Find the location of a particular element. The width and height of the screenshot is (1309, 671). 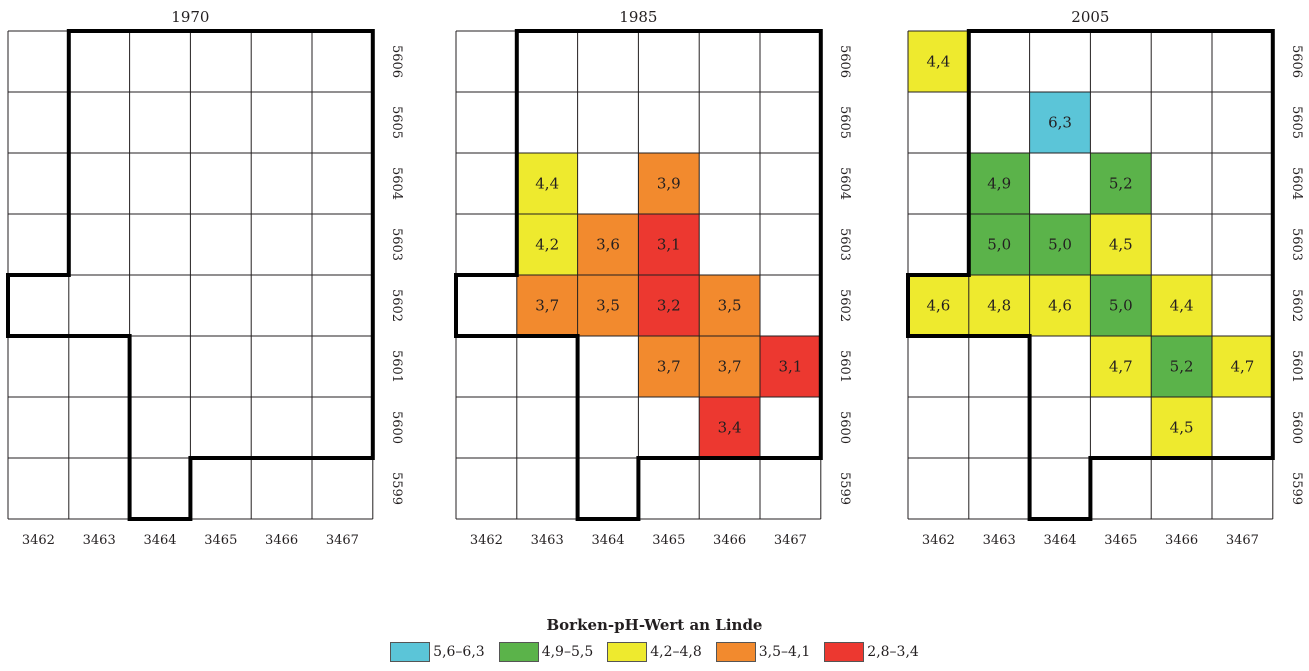

legend-item: 3,5–4,1 is located at coordinates (763, 652).